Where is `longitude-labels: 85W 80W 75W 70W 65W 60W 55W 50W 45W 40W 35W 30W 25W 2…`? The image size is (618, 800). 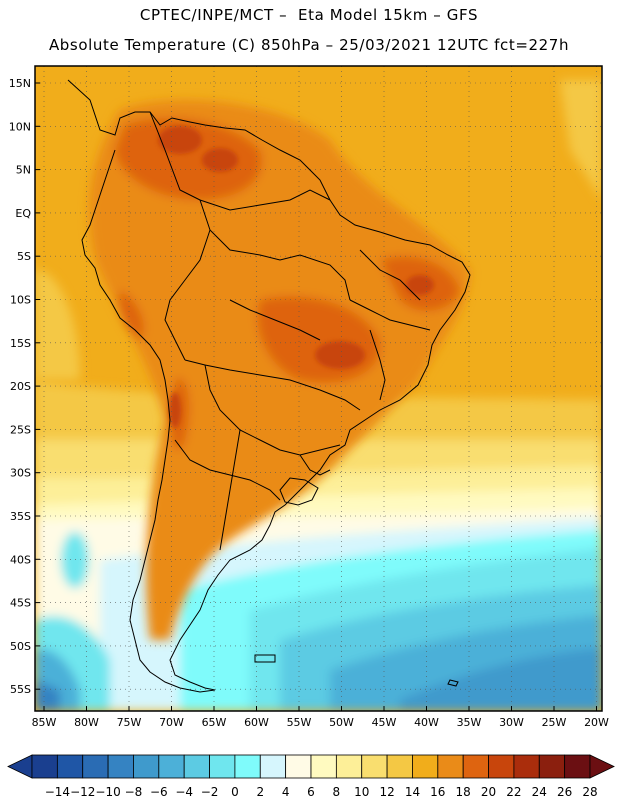
longitude-labels: 85W 80W 75W 70W 65W 60W 55W 50W 45W 40W 35W 30W 25W 2… is located at coordinates (320, 717).